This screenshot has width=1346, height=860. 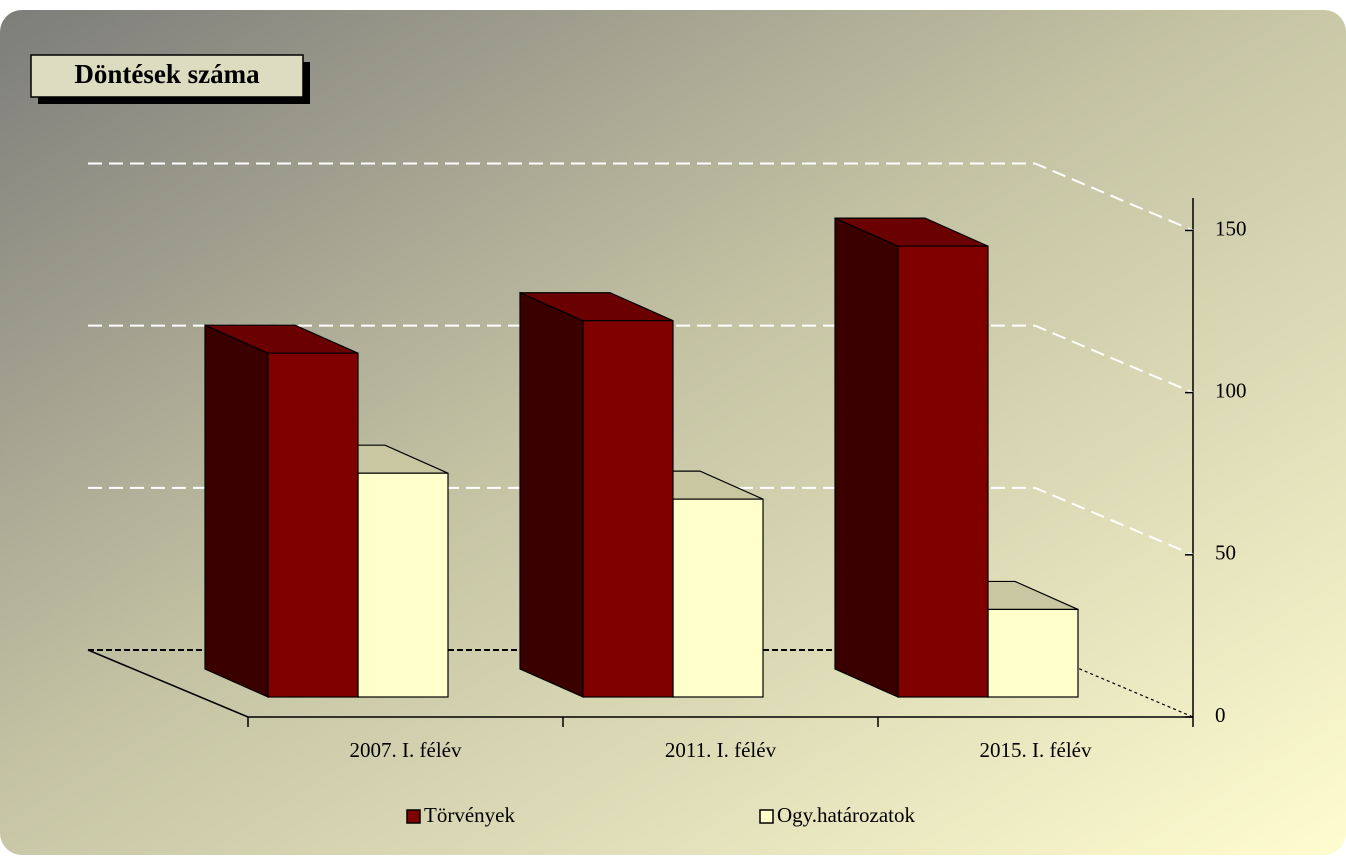 I want to click on legend-label: Törvények, so click(x=469, y=815).